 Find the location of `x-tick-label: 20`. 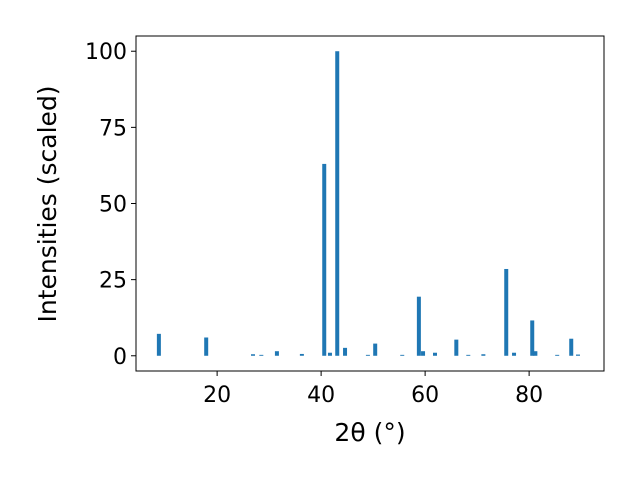

x-tick-label: 20 is located at coordinates (217, 395).